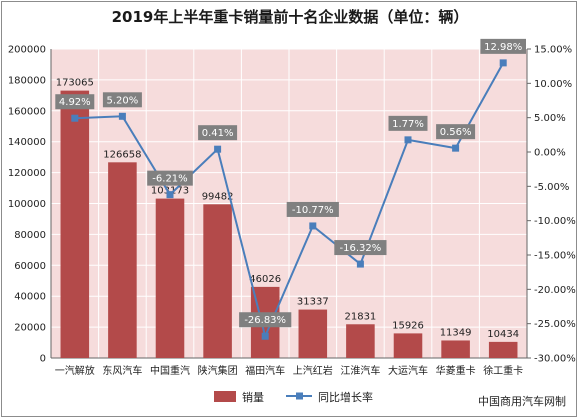  What do you see at coordinates (553, 84) in the screenshot?
I see `right-tick-label: 10.00%` at bounding box center [553, 84].